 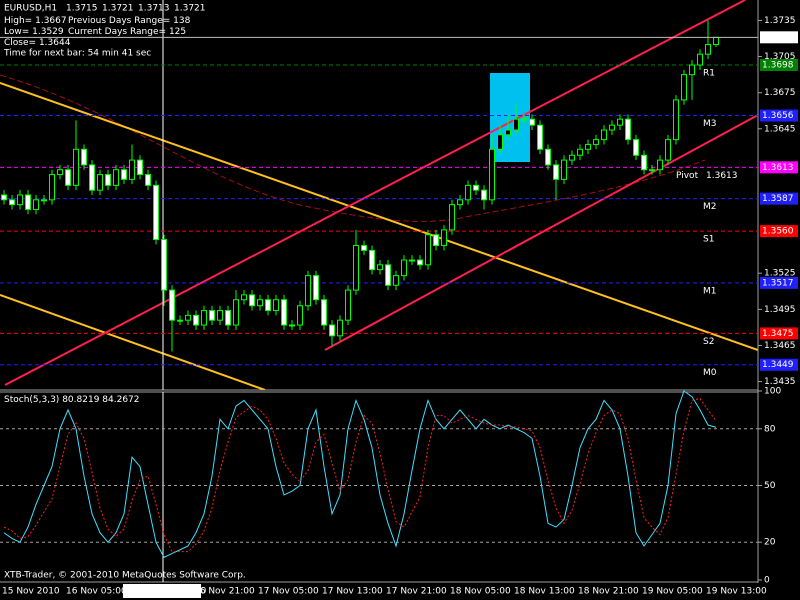 I want to click on level-name: M0, so click(x=710, y=373).